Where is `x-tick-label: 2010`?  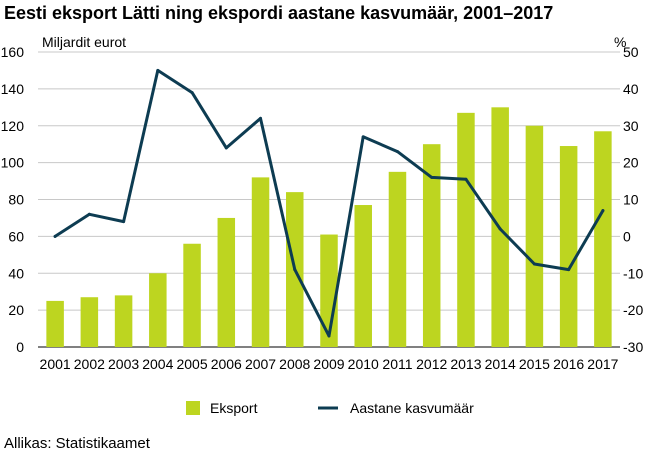
x-tick-label: 2010 is located at coordinates (363, 364).